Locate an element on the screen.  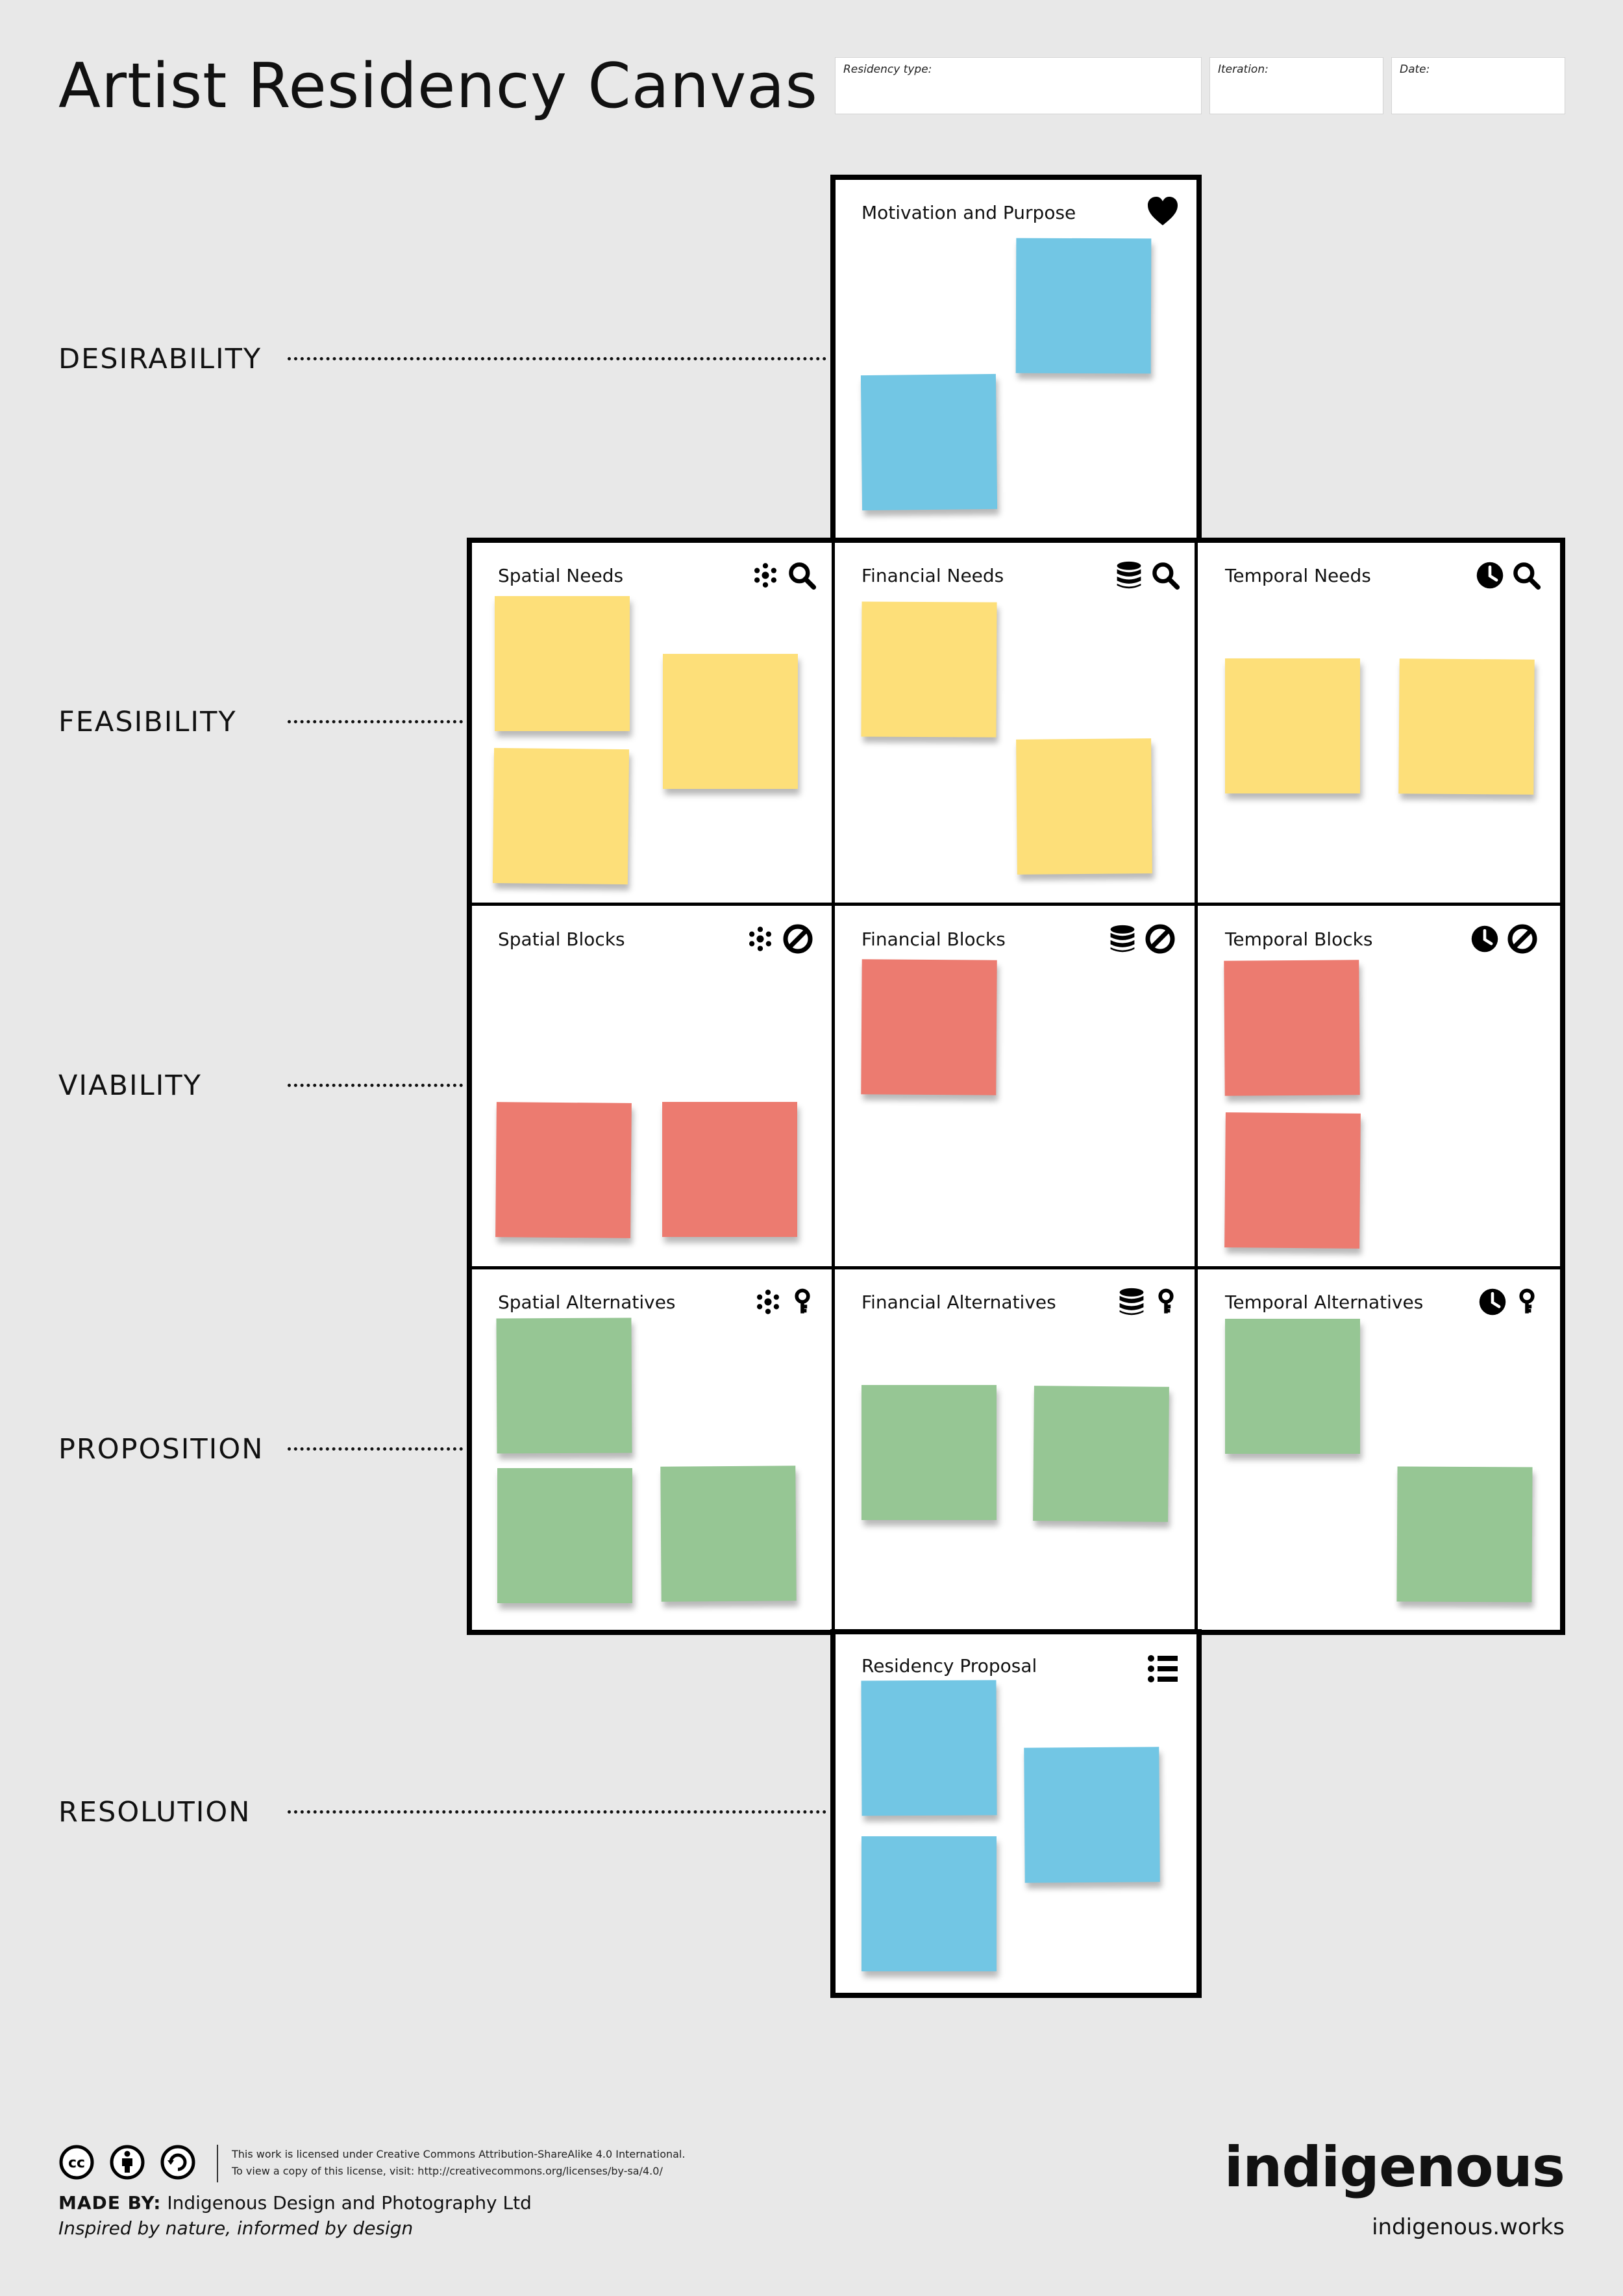
cell-title-temporal-needs: Temporal Needs is located at coordinates (1298, 575).